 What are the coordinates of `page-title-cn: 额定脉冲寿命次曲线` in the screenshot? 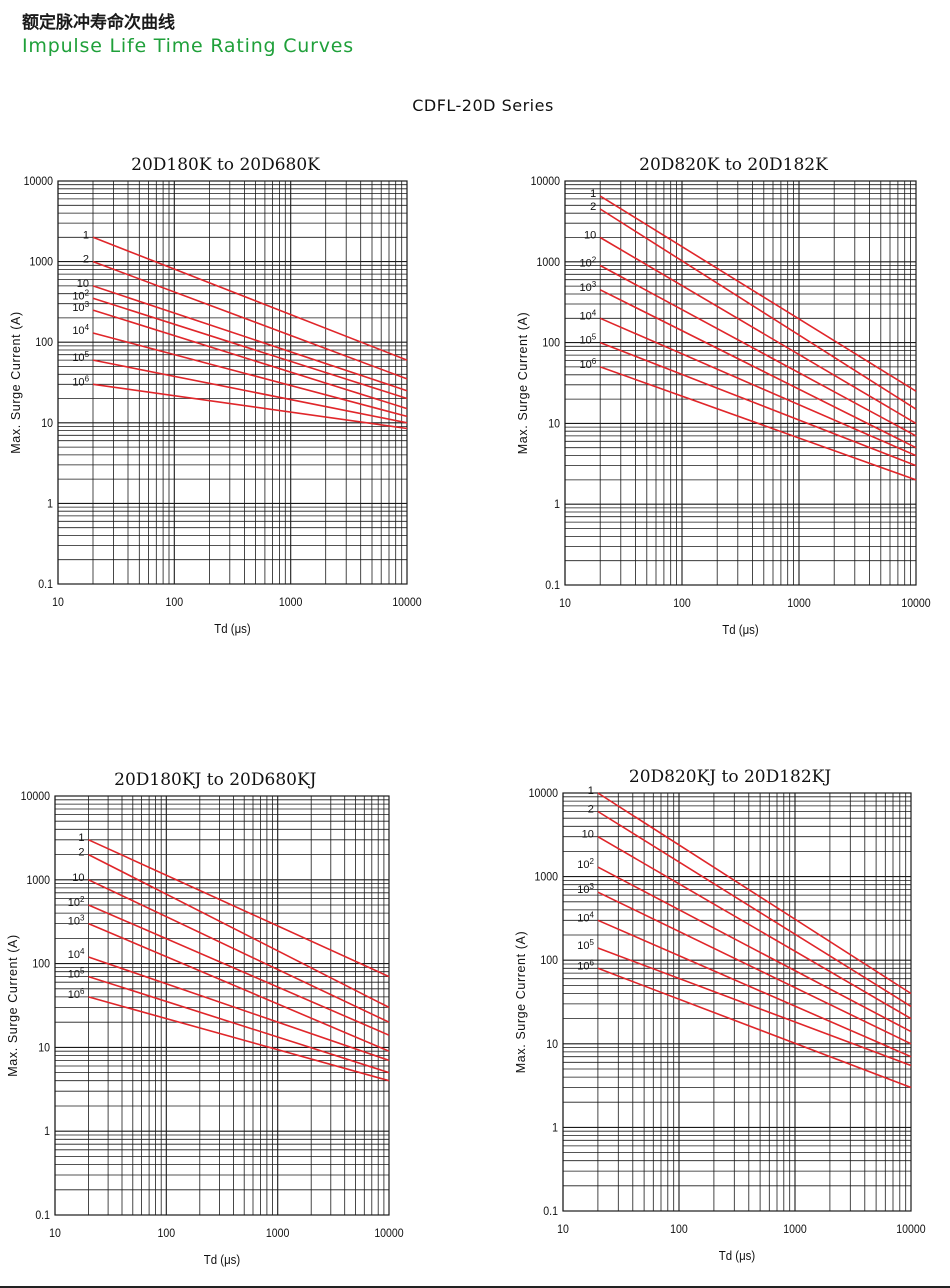 It's located at (98, 23).